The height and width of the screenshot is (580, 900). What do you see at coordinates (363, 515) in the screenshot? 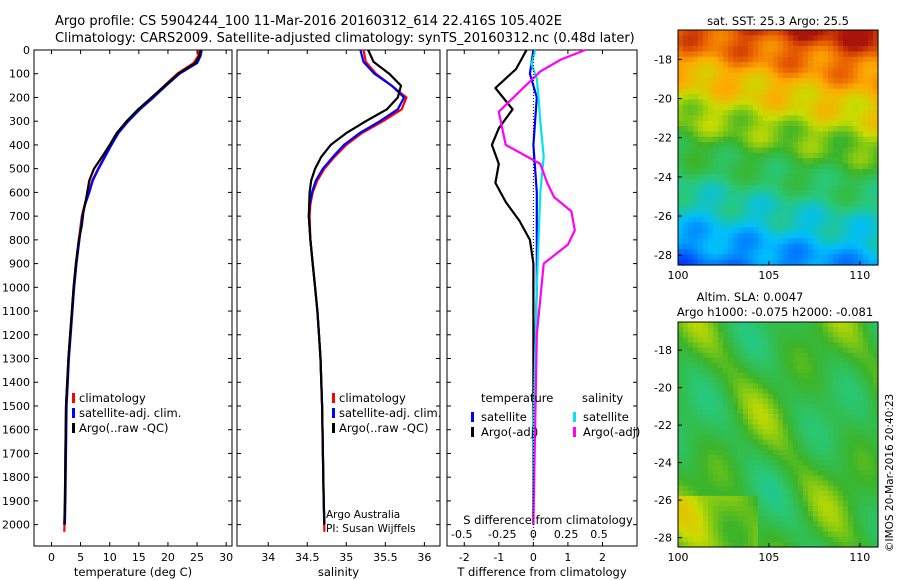
I see `argo-credit: Argo Australia` at bounding box center [363, 515].